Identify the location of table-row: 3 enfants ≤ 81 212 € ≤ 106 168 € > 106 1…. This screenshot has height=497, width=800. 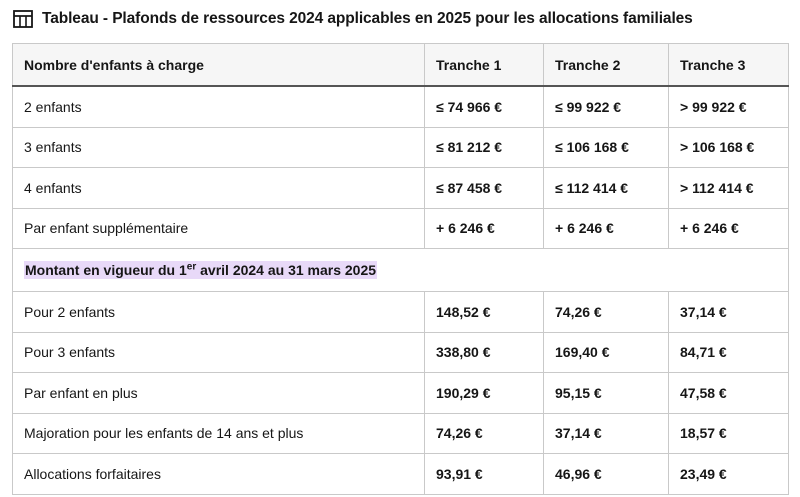
(400, 147).